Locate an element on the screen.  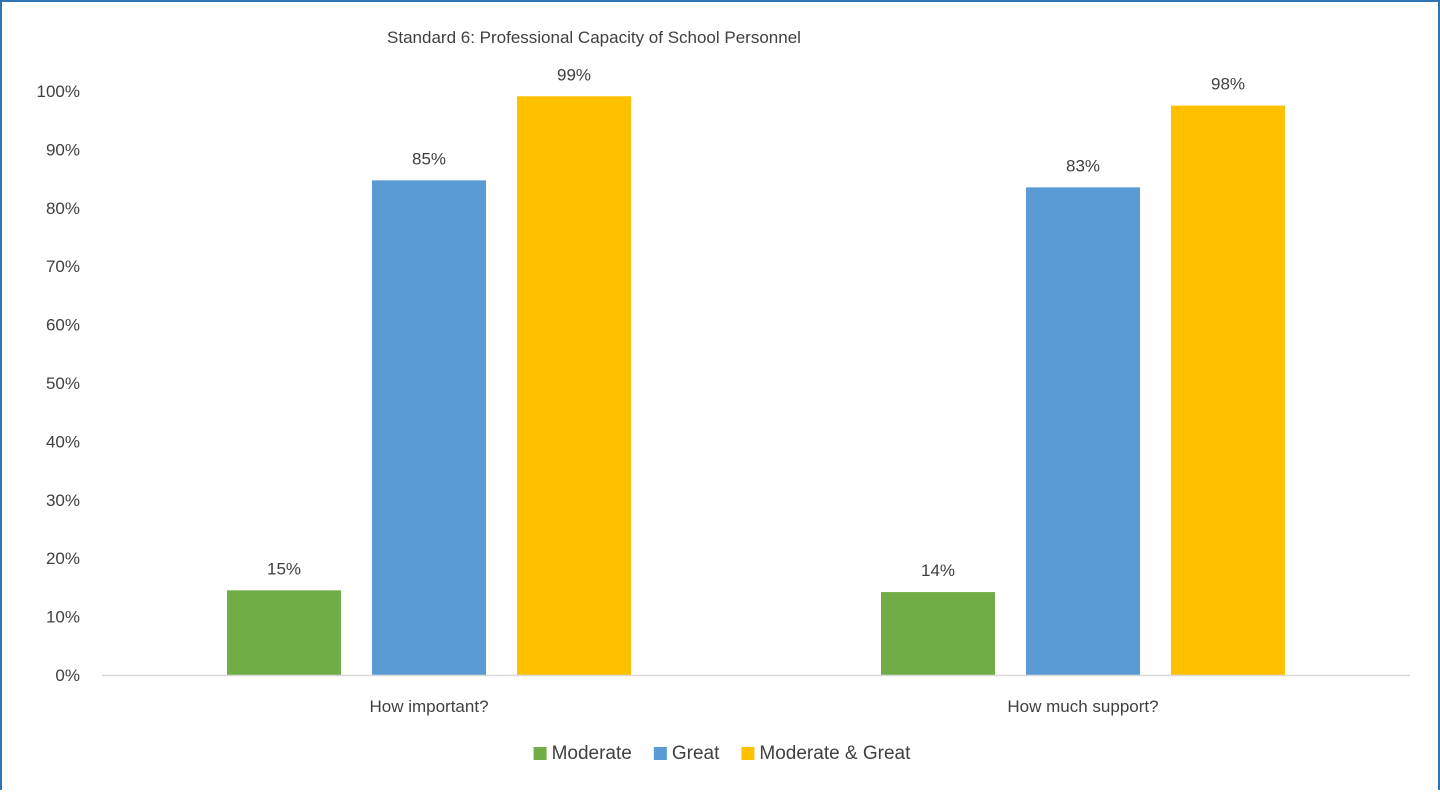
y-axis: 0% 10% 20% 30% 40% 50% 60% 70% 80% 90% 100% is located at coordinates (58, 383).